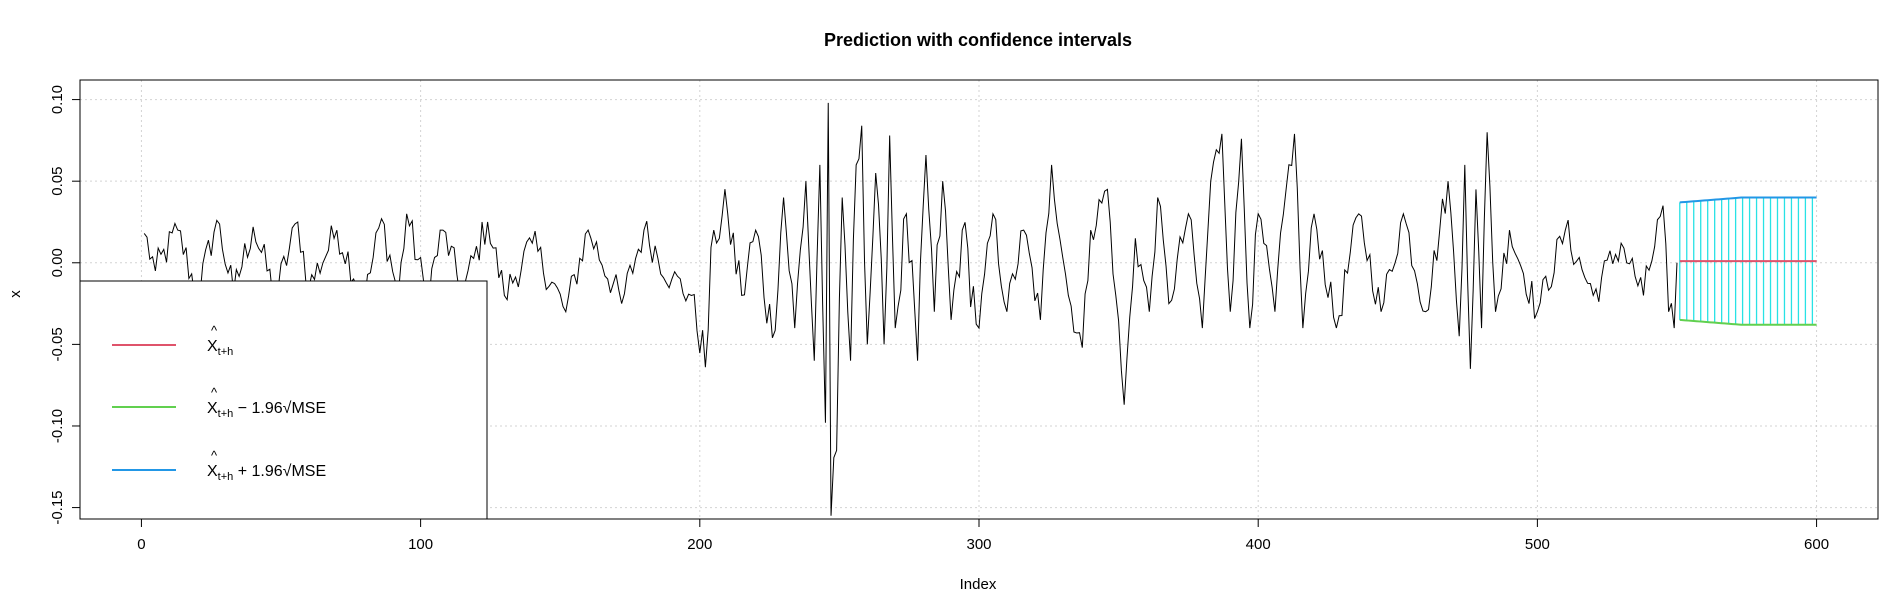 Image resolution: width=1898 pixels, height=609 pixels. I want to click on legend-label-prediction: Xt+h, so click(220, 348).